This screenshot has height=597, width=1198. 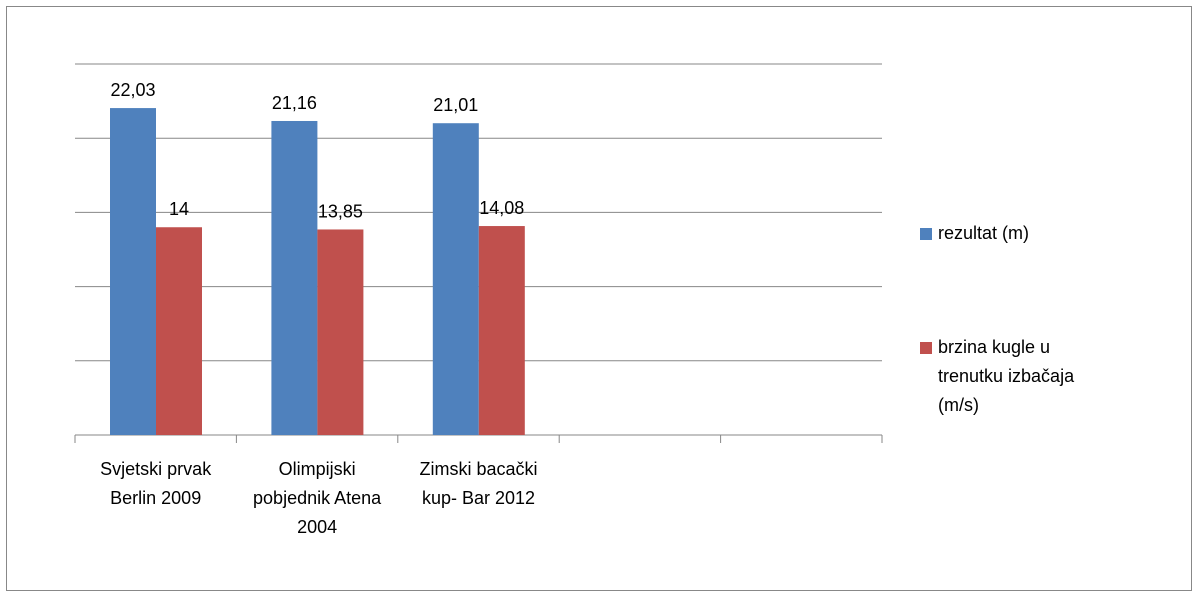 What do you see at coordinates (156, 483) in the screenshot?
I see `x-tick-label: Svjetski prvak Berlin 2009` at bounding box center [156, 483].